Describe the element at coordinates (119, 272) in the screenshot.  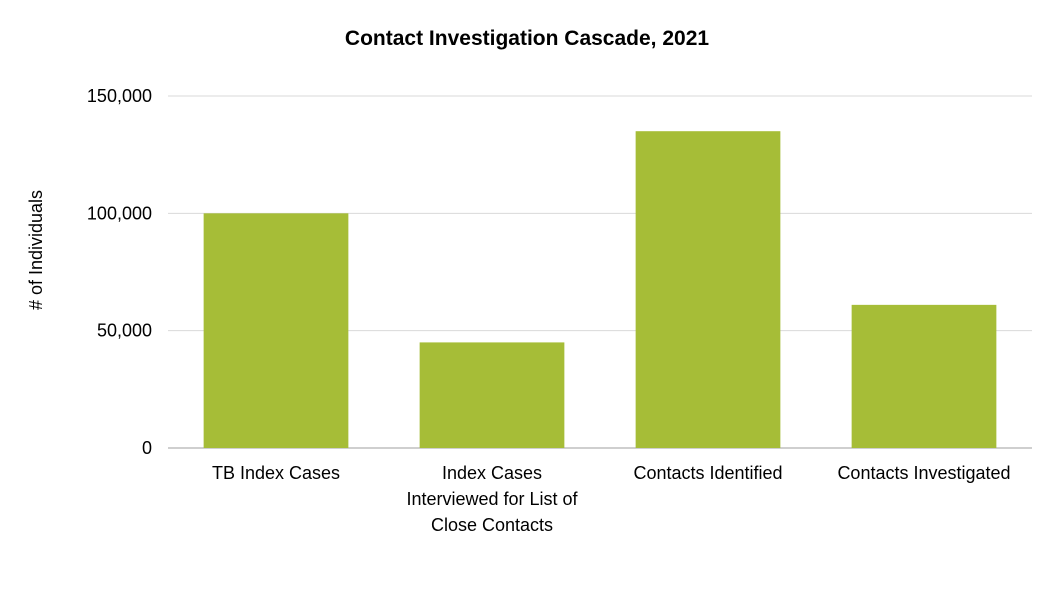
I see `y-tick-labels: 0 50,000 100,000 150,000` at that location.